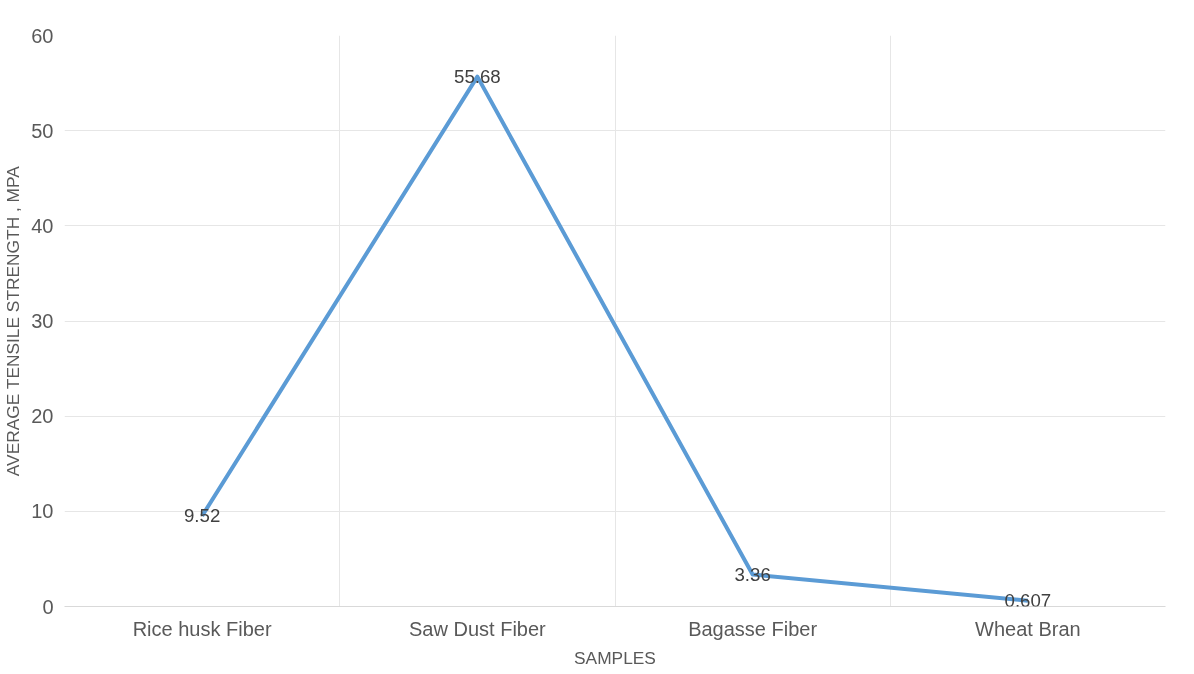 The image size is (1194, 674). I want to click on x-tick-label: Bagasse Fiber, so click(753, 628).